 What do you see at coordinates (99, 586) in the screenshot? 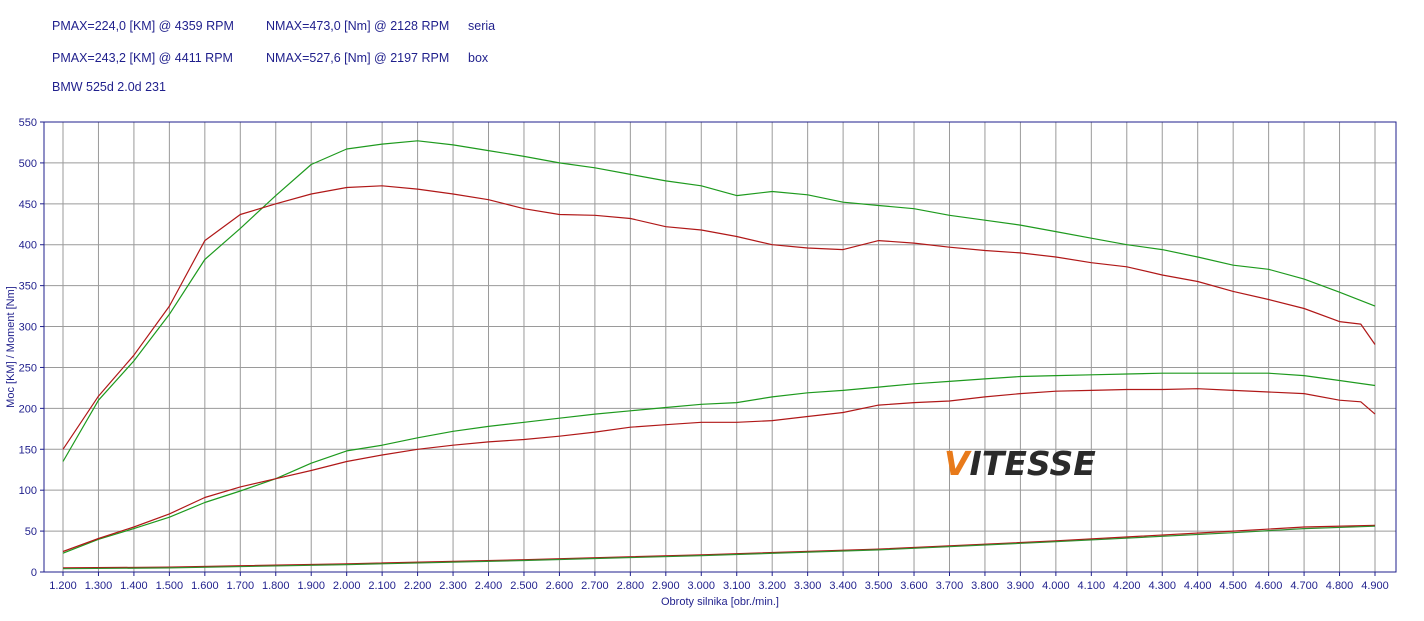
I see `x-tick-label: 1.300` at bounding box center [99, 586].